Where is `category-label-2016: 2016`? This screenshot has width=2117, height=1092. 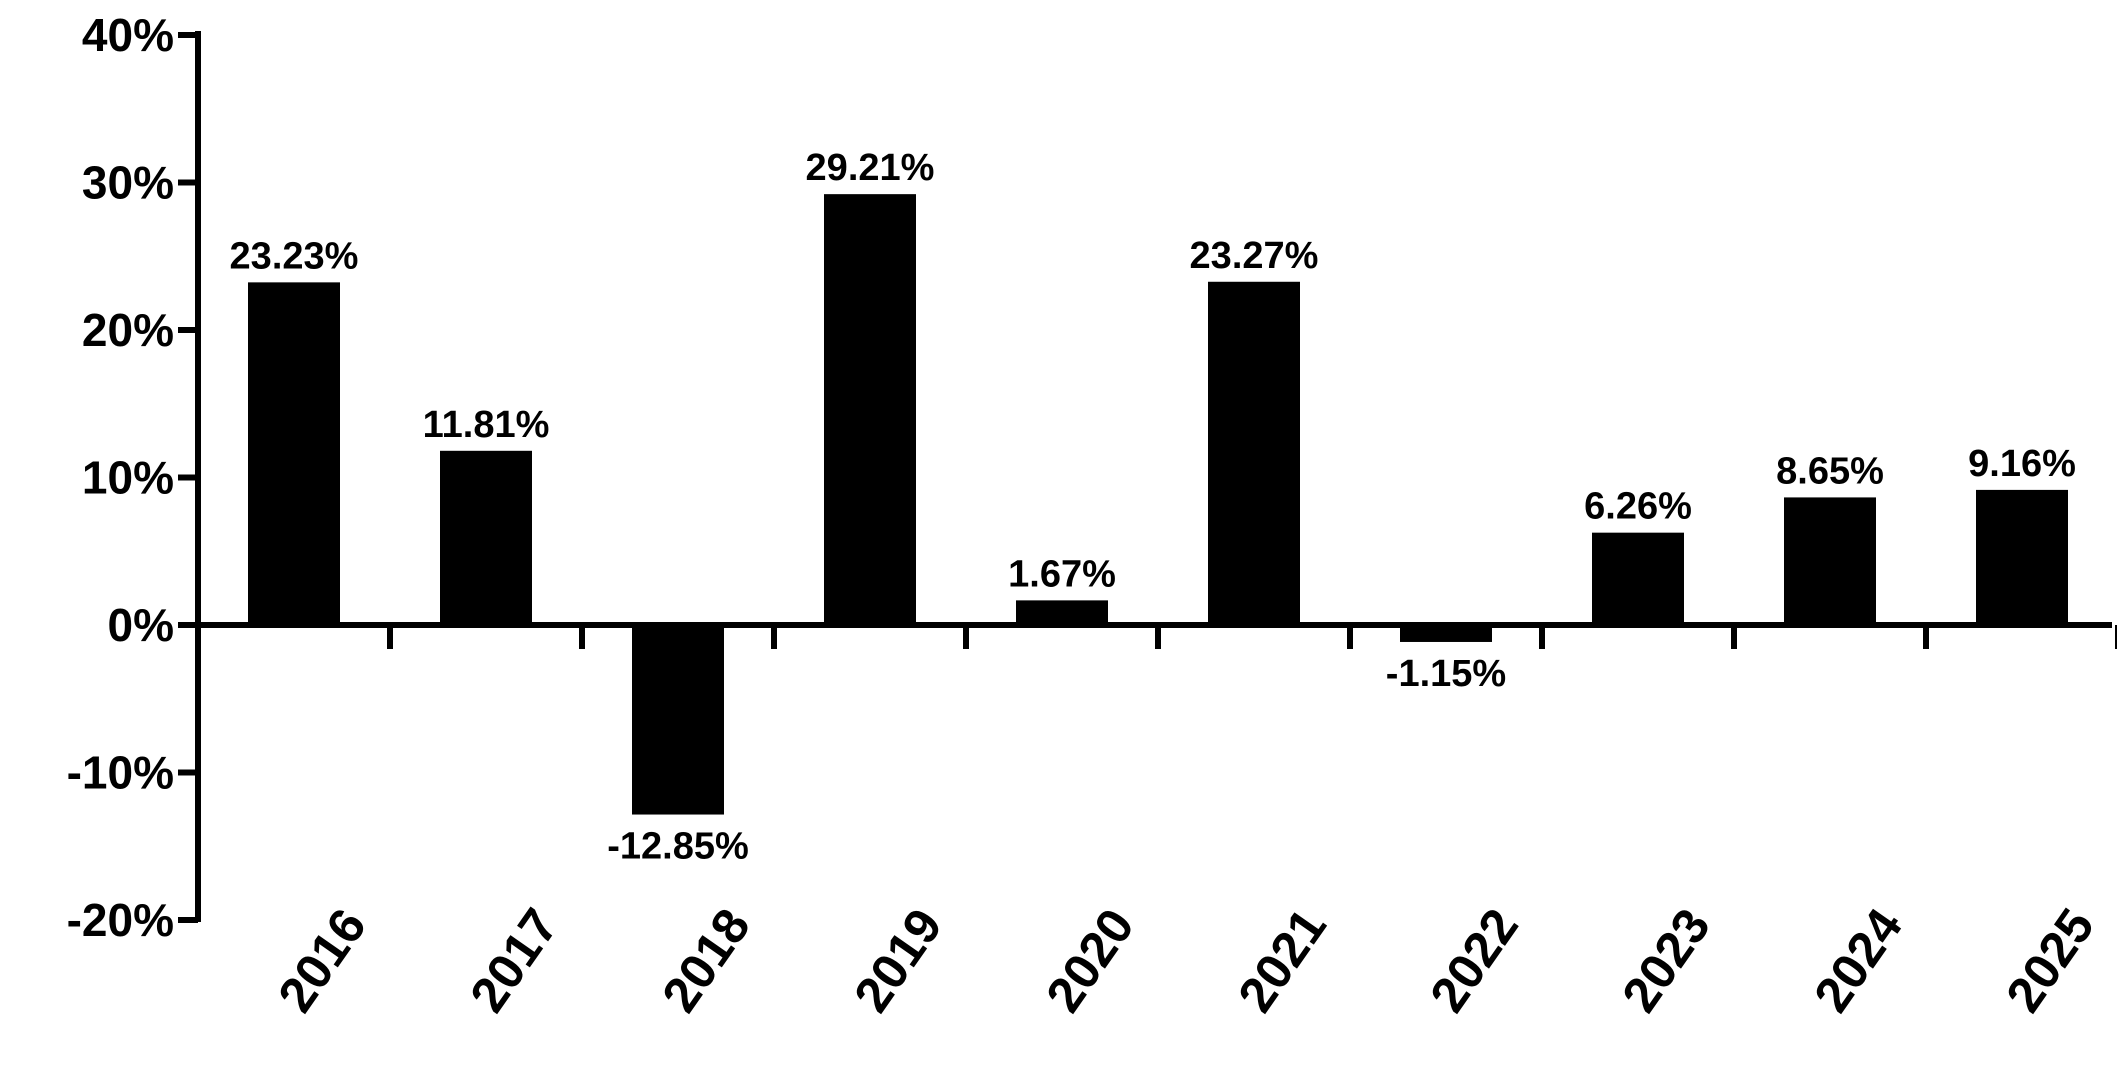
category-label-2016: 2016 is located at coordinates (322, 960).